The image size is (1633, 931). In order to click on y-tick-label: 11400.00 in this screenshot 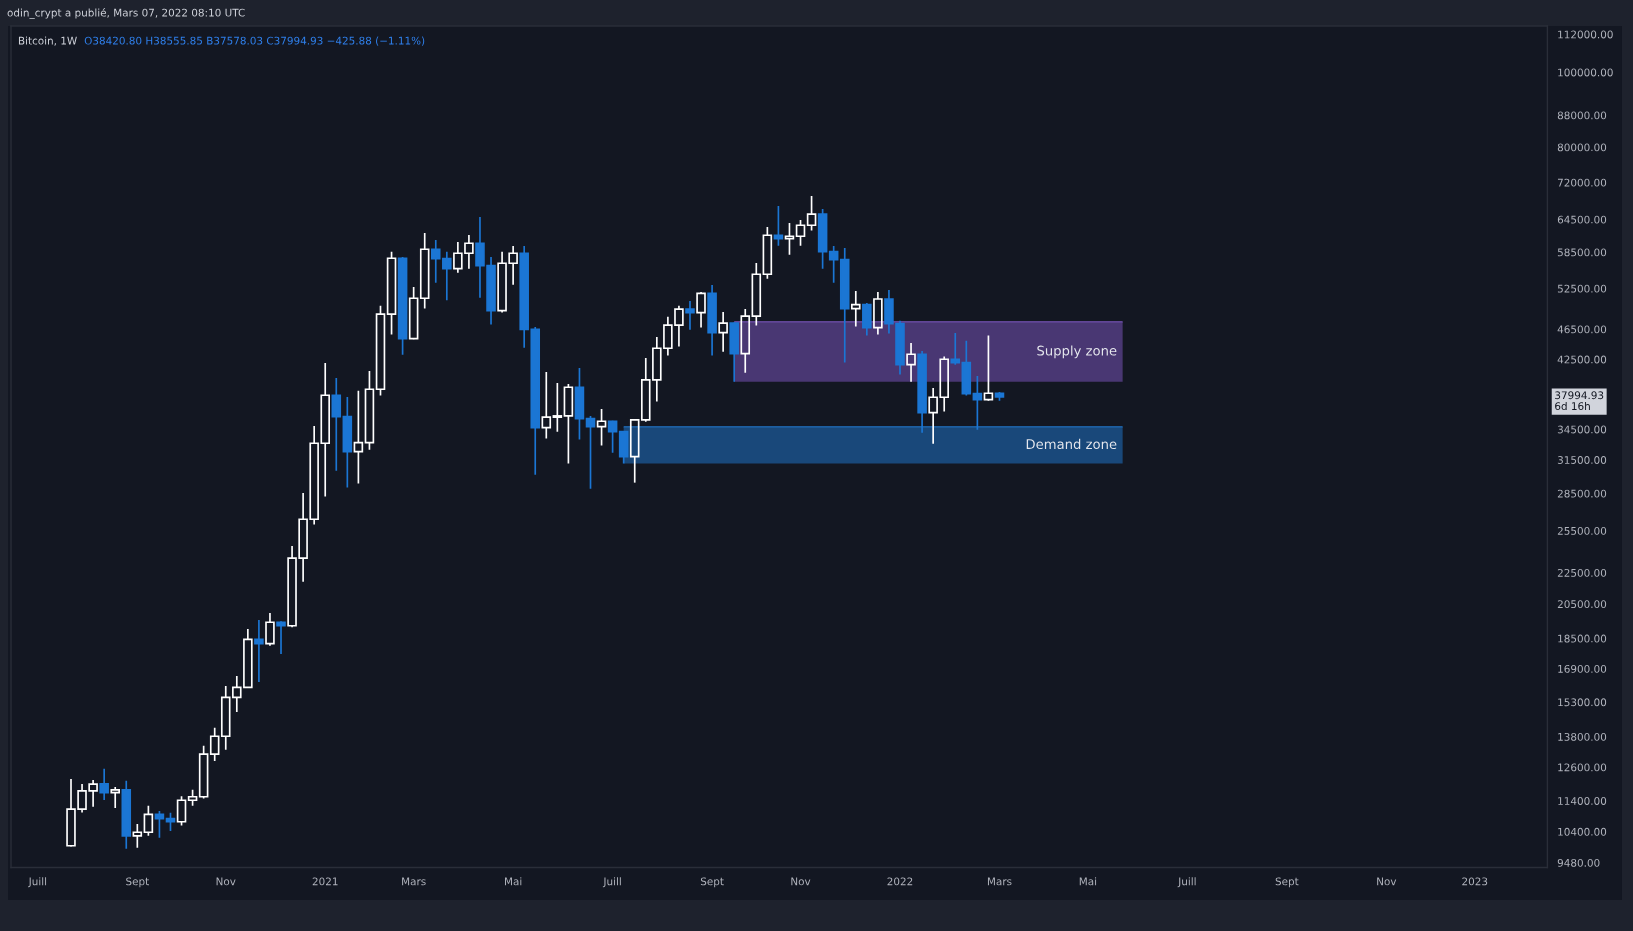, I will do `click(1582, 801)`.